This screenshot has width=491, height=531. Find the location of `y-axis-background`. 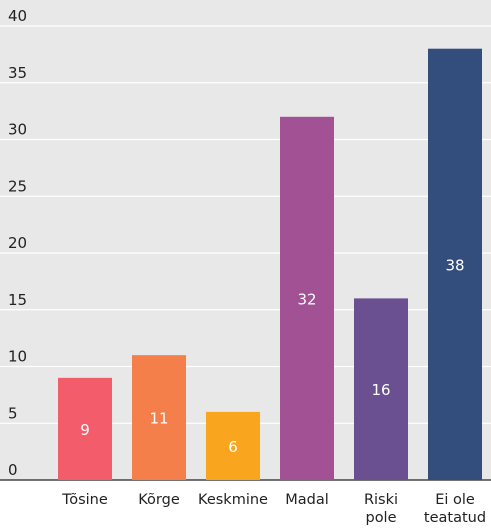

y-axis-background is located at coordinates (24, 240).